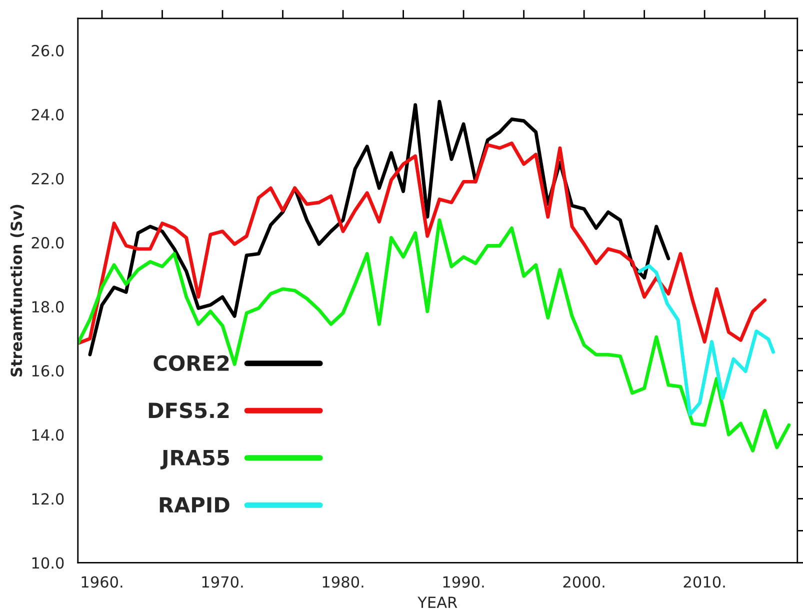 The height and width of the screenshot is (613, 803). I want to click on y-tick-label: 16.0, so click(48, 371).